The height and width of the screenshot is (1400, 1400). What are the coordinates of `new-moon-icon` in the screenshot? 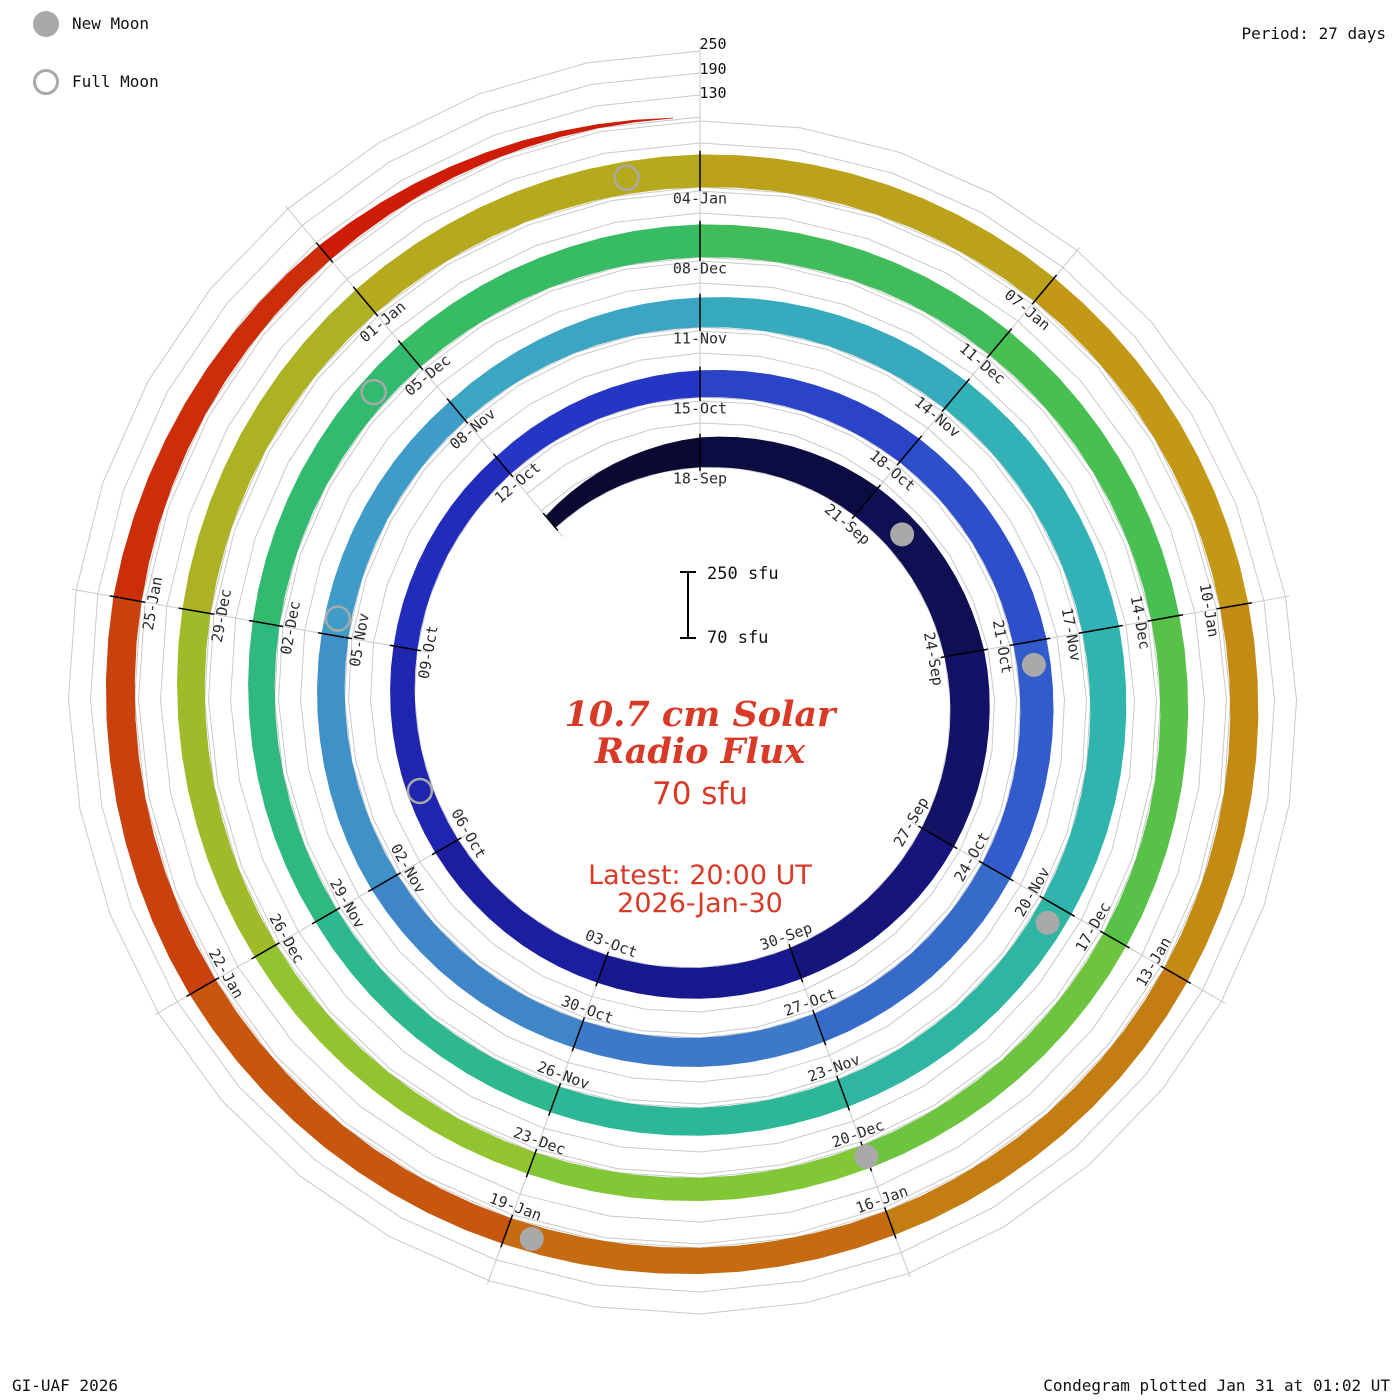 It's located at (46, 24).